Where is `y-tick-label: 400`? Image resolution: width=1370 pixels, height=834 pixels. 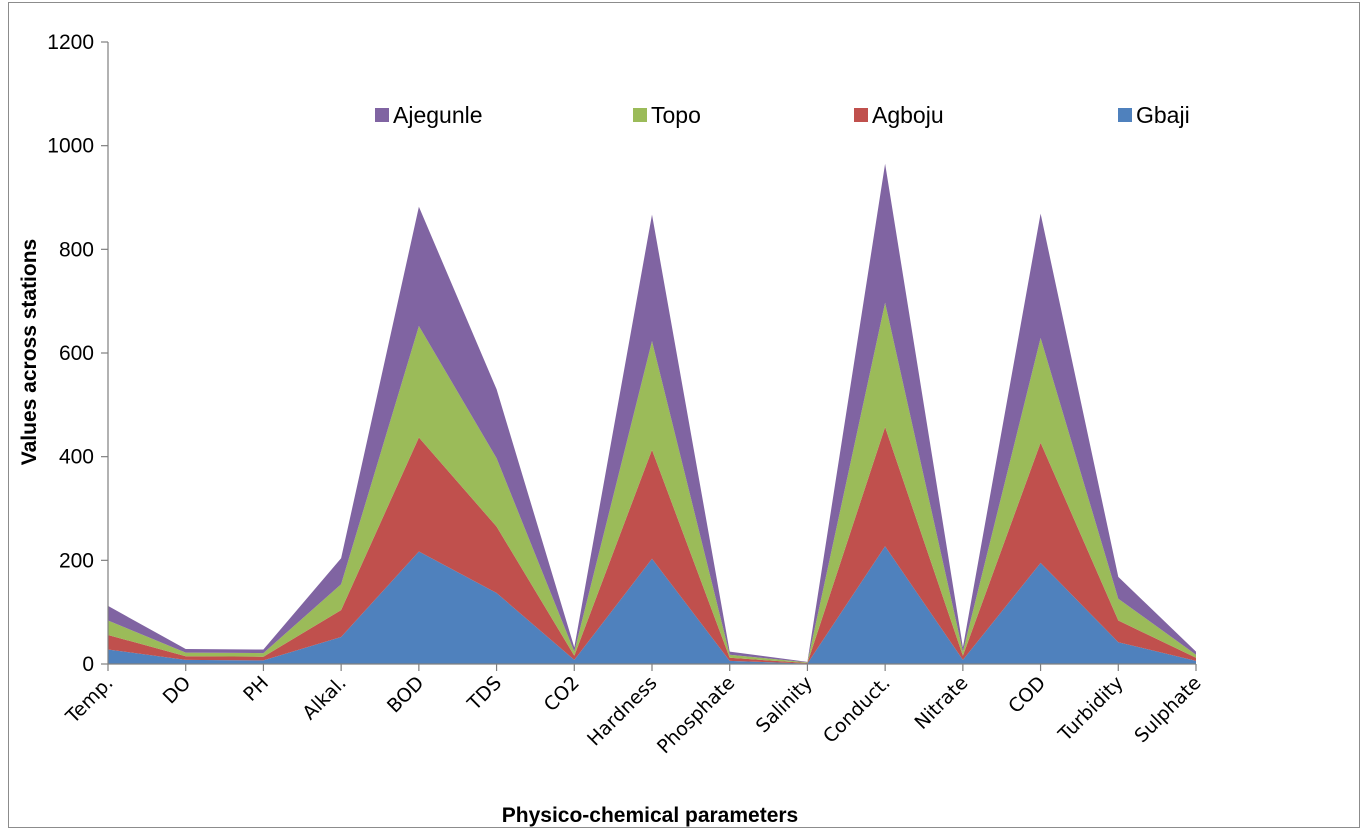 y-tick-label: 400 is located at coordinates (76, 457).